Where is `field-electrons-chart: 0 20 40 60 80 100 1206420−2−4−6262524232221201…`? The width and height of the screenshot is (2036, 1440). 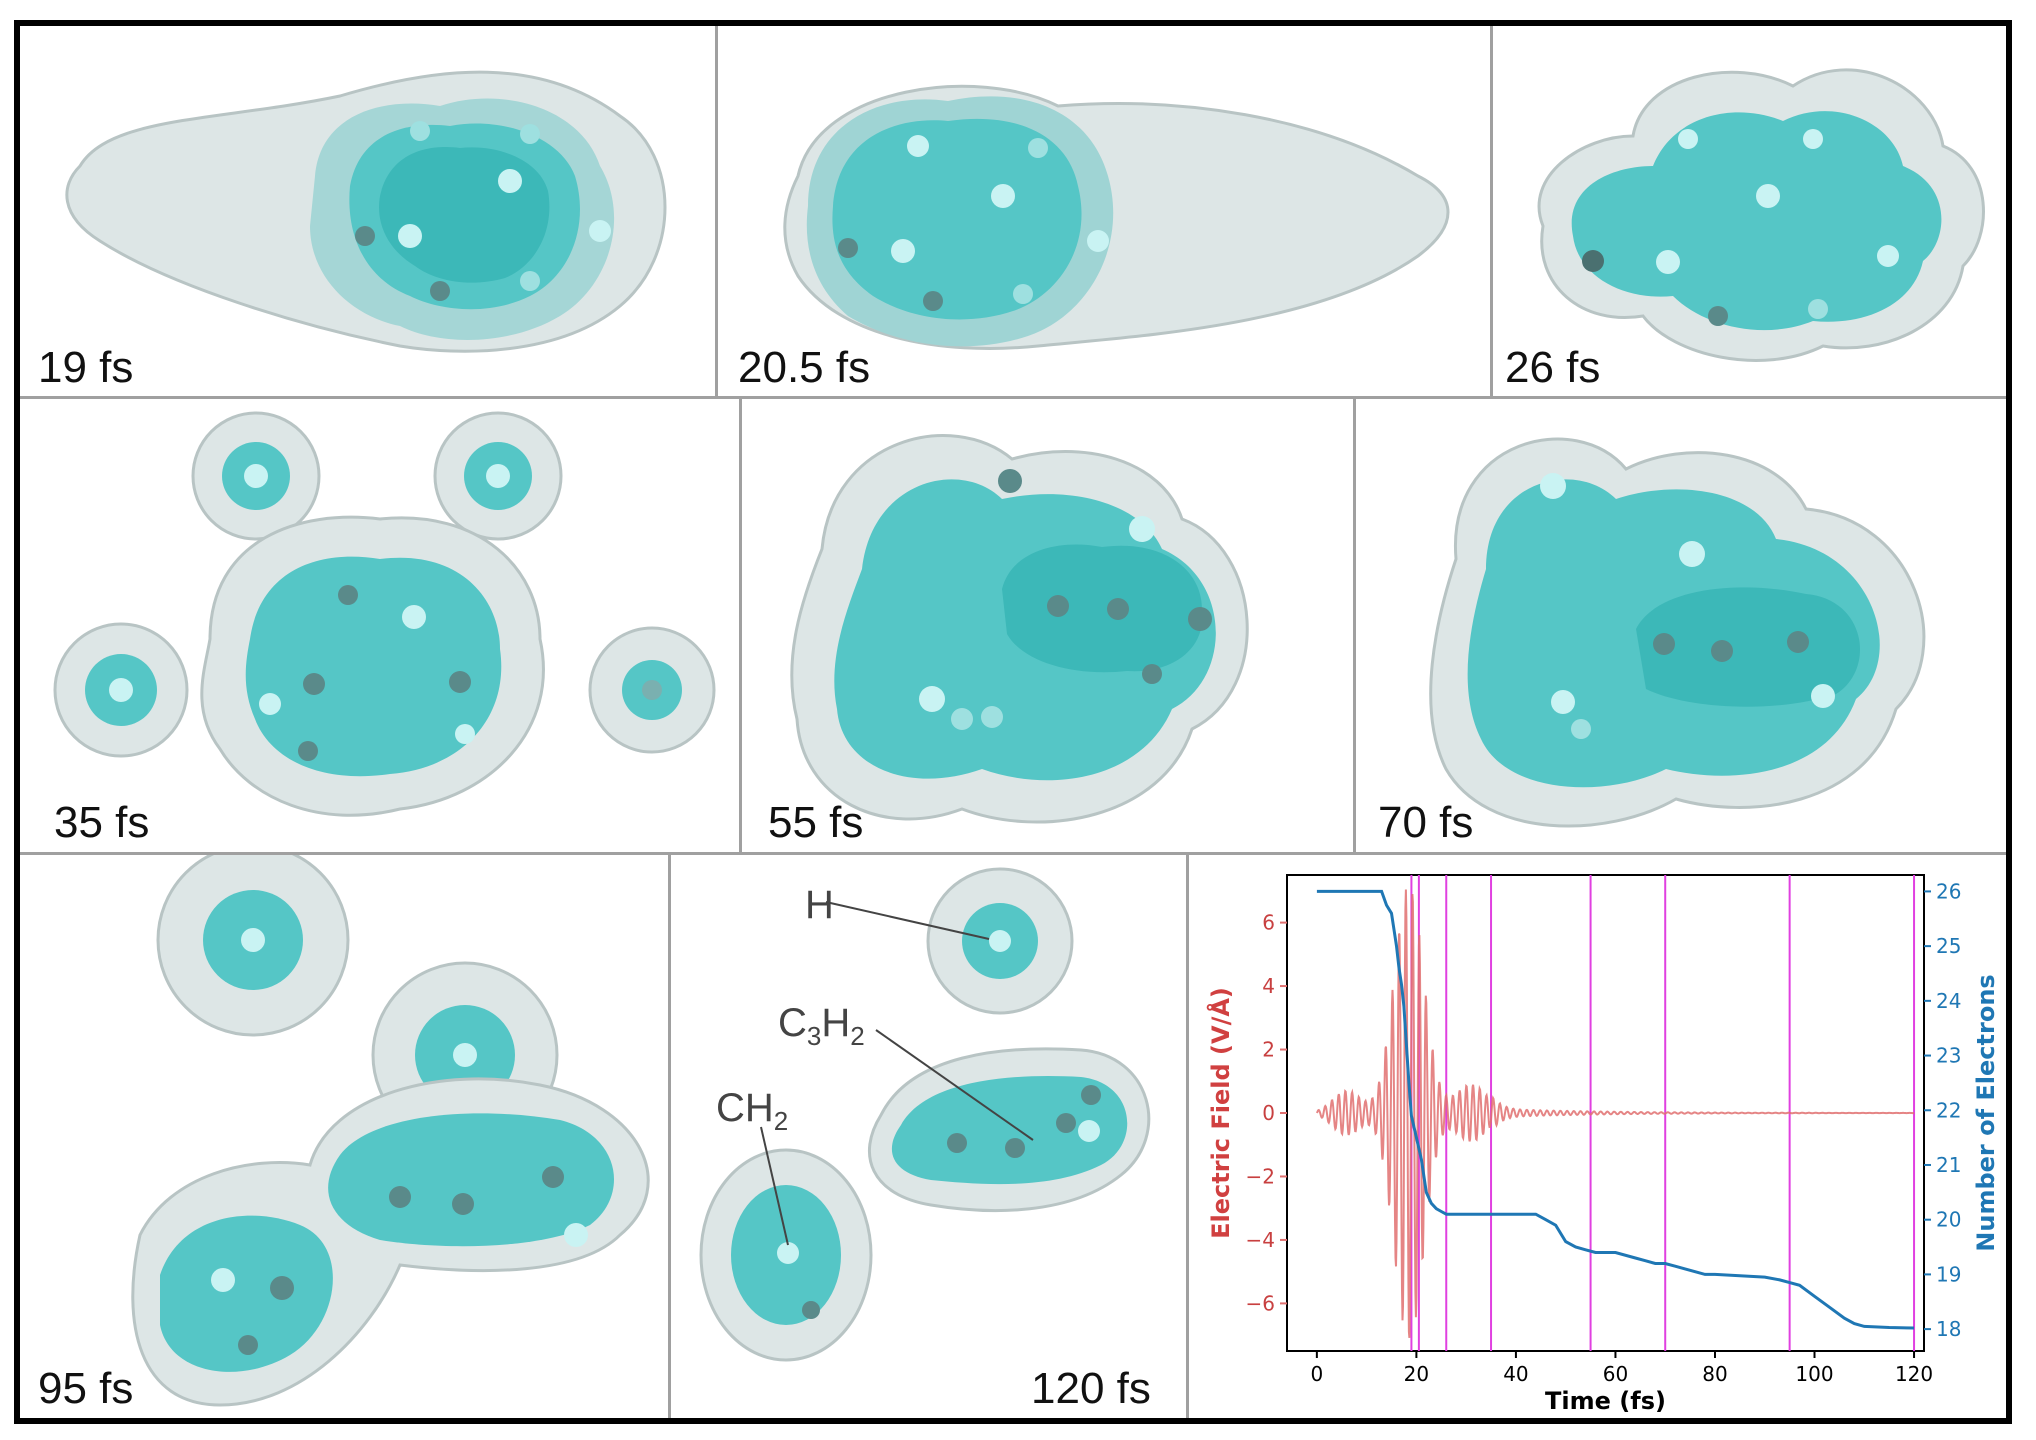
field-electrons-chart: 0 20 40 60 80 100 1206420−2−4−6262524232221201… is located at coordinates (1603, 1144).